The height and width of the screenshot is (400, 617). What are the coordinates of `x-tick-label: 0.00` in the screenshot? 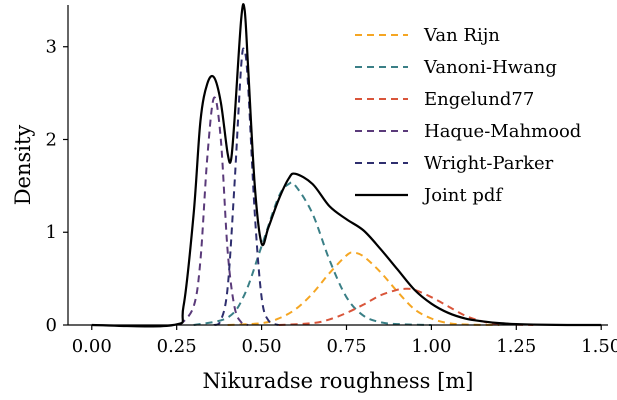 It's located at (92, 346).